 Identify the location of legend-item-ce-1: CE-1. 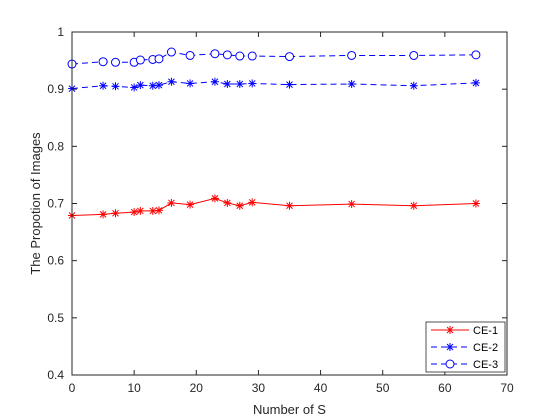
(464, 331).